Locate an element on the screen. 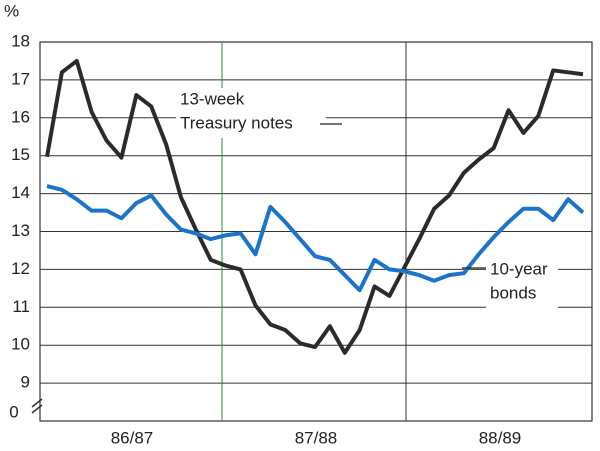  series-label: 13-week is located at coordinates (212, 98).